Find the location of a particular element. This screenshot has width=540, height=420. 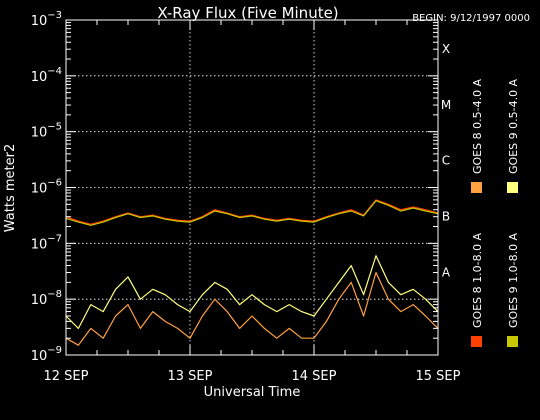

flare-class-label-4: A is located at coordinates (446, 272).